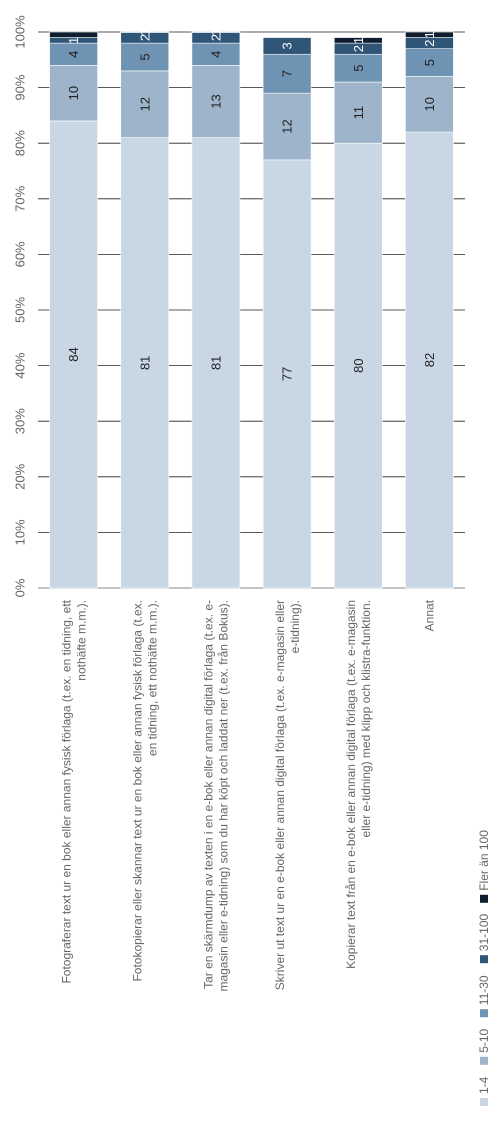  I want to click on y-tick-label: 90%, so click(20, 87).